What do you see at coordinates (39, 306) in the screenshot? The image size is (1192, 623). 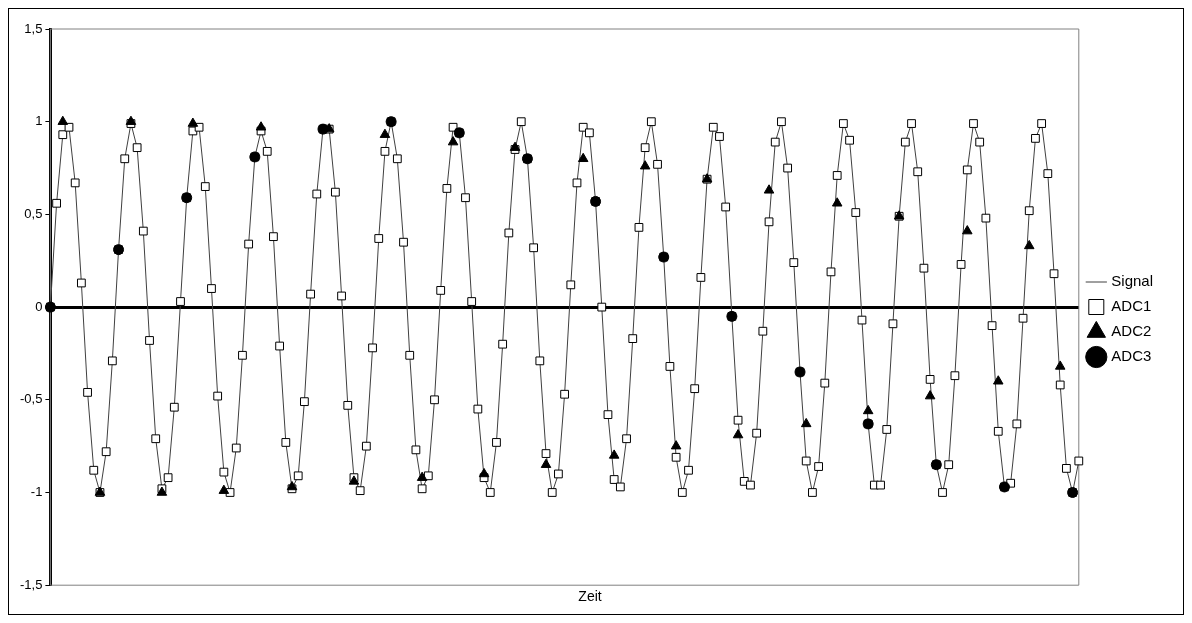 I see `y-tick-label: 0` at bounding box center [39, 306].